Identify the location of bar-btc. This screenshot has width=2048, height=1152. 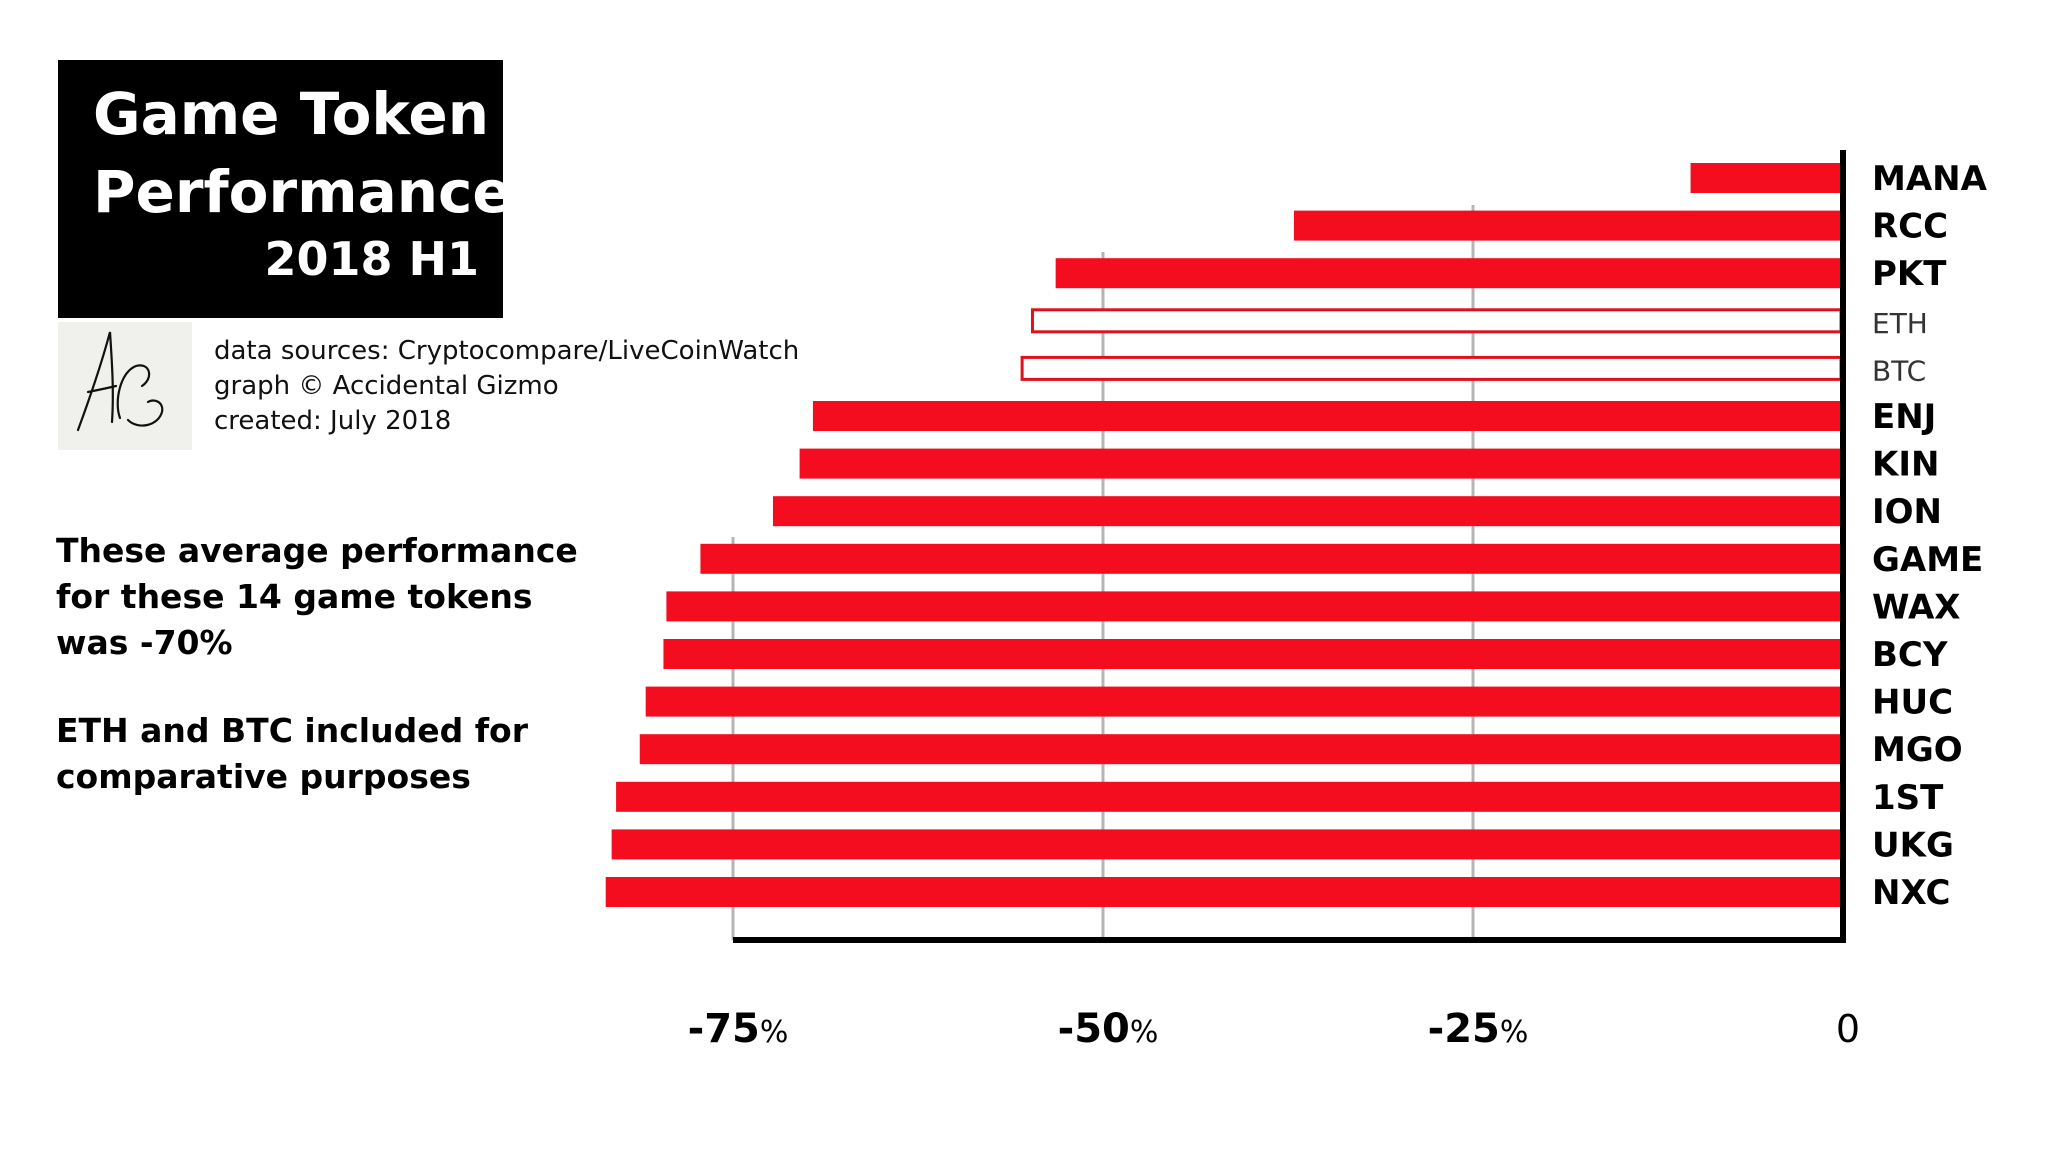
(1431, 368).